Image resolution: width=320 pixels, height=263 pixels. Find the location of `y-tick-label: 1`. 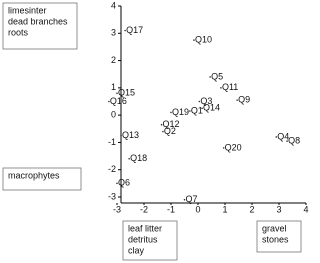

y-tick-label: 1 is located at coordinates (113, 87).